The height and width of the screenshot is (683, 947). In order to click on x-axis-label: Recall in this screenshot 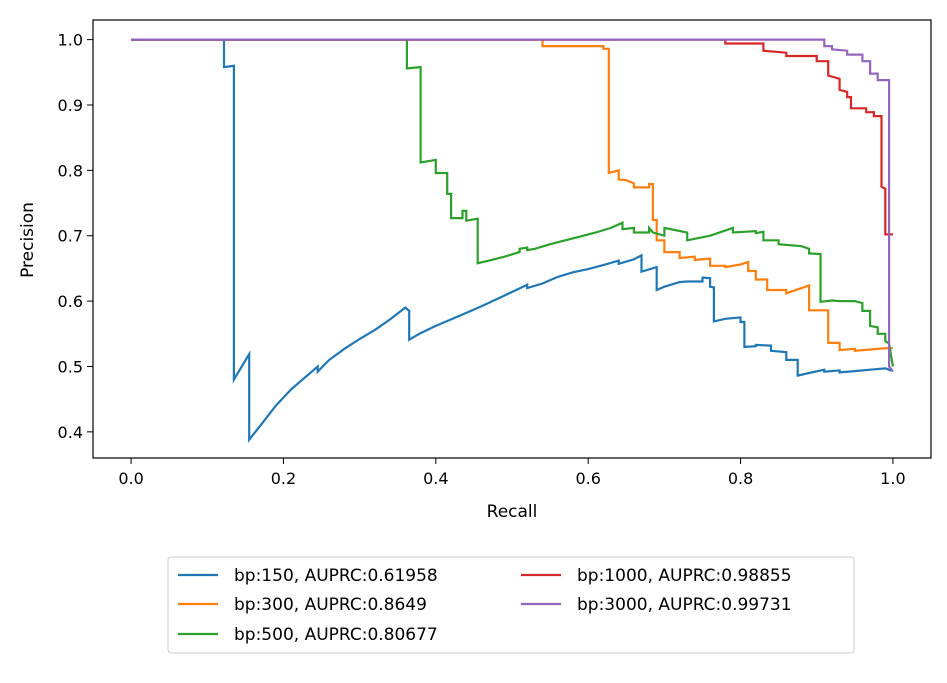, I will do `click(512, 512)`.